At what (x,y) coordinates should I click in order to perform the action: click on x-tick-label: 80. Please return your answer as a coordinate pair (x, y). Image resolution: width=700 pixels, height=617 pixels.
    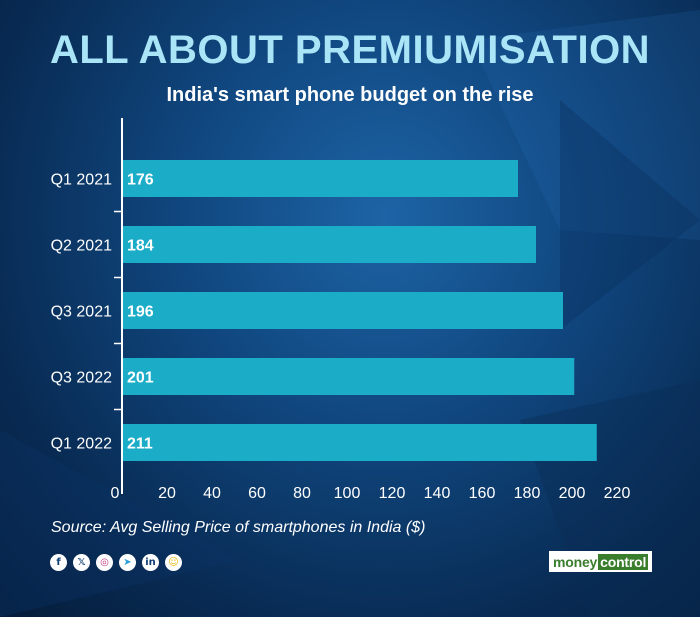
    Looking at the image, I should click on (302, 493).